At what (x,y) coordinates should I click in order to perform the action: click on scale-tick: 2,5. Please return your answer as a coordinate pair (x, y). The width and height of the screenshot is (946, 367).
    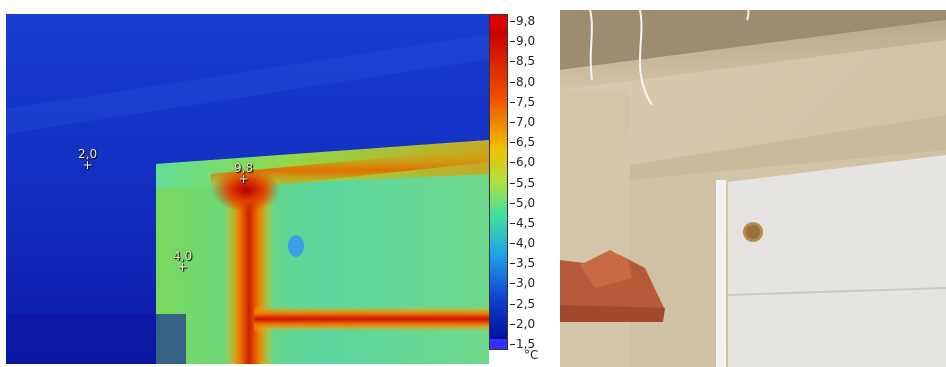
    Looking at the image, I should click on (522, 304).